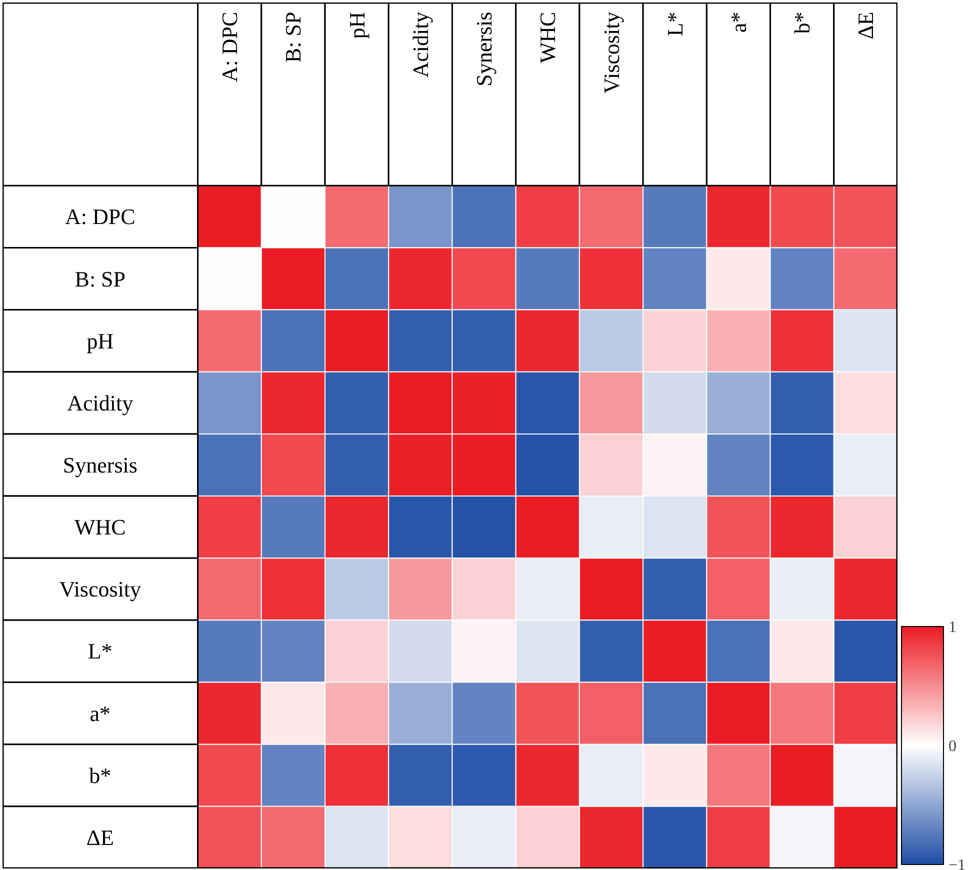 The width and height of the screenshot is (972, 870). I want to click on y-tick-label: Synersis, so click(100, 465).